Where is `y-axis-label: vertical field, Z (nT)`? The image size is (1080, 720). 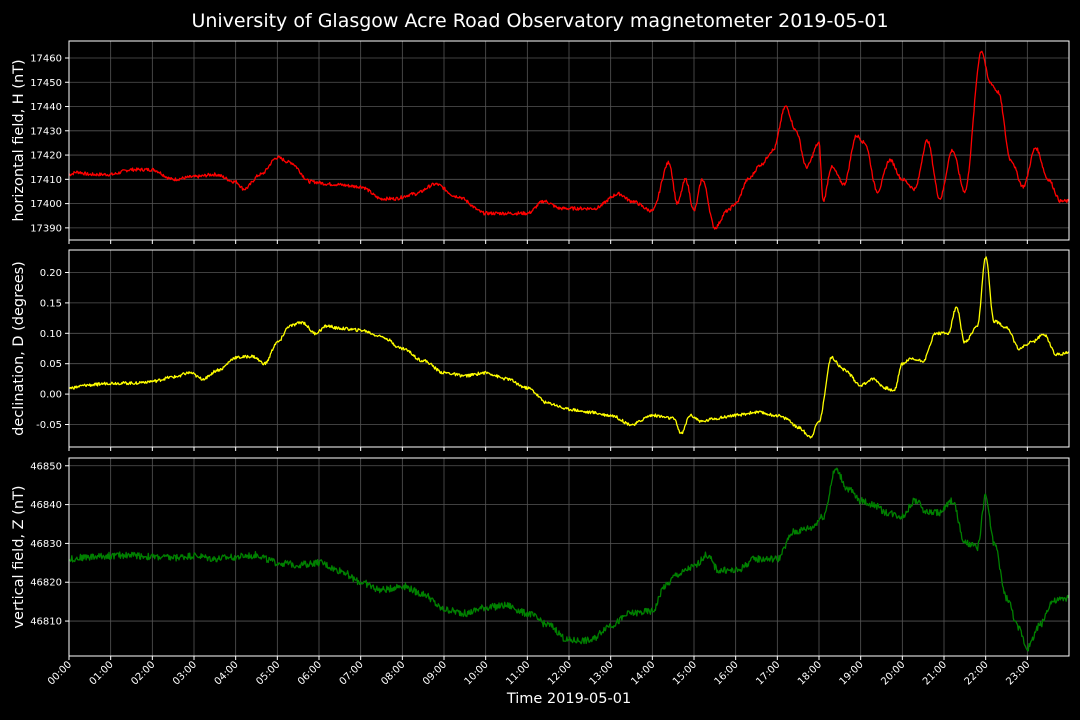 y-axis-label: vertical field, Z (nT) is located at coordinates (19, 556).